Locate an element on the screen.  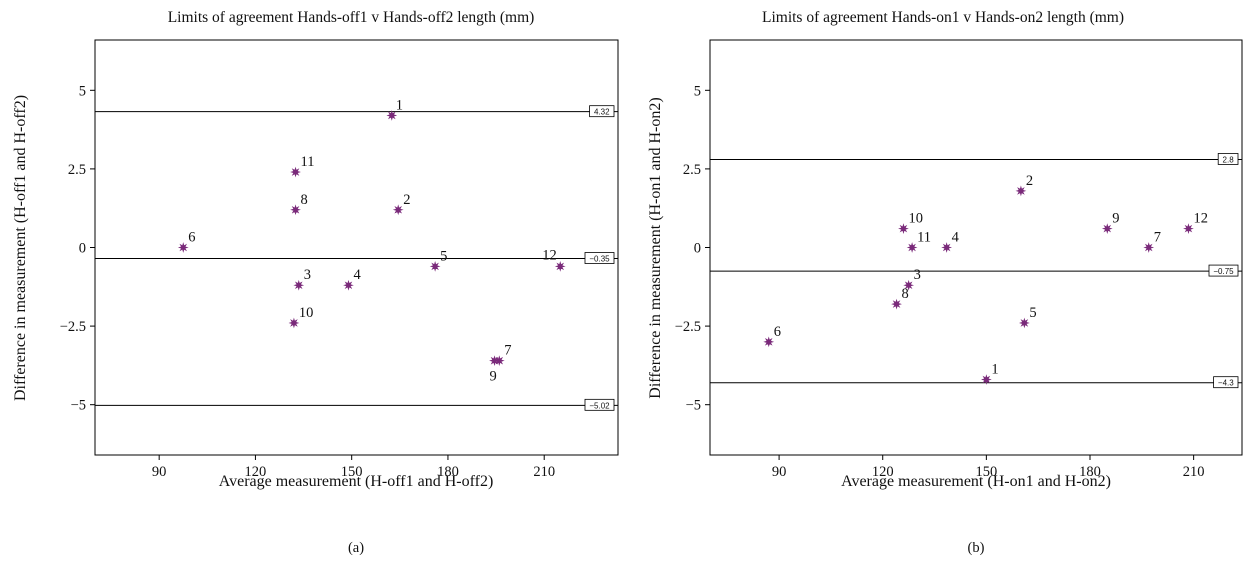
x-axis-label: Average measurement (H-on1 and H-on2) is located at coordinates (976, 481).